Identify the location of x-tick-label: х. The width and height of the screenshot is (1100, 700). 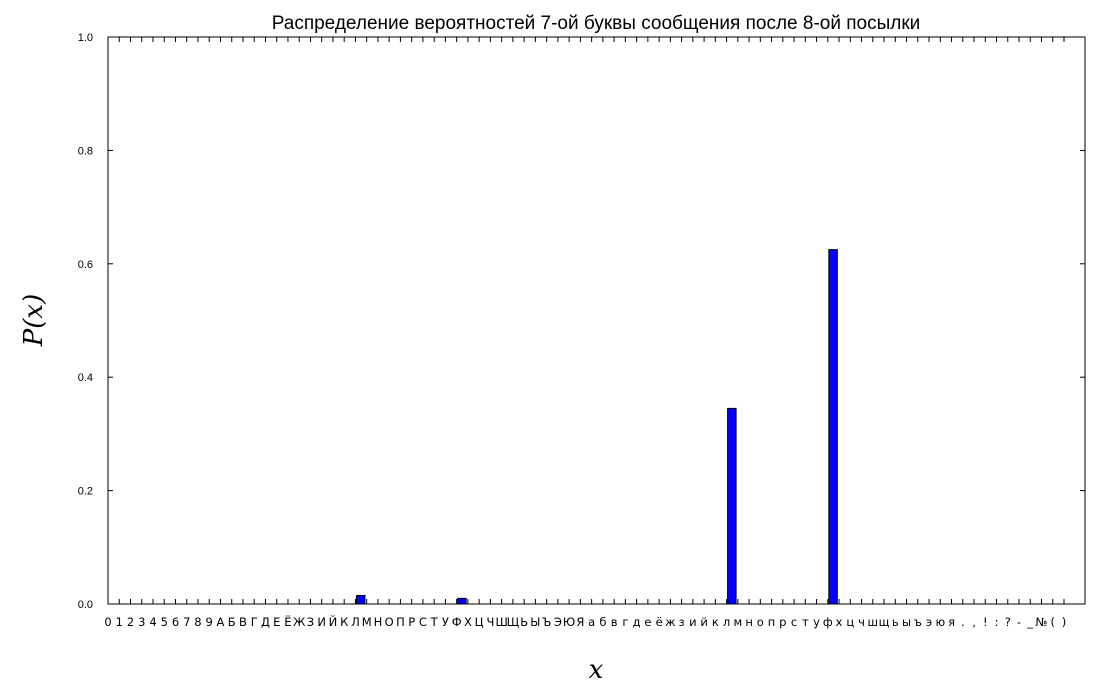
(839, 622).